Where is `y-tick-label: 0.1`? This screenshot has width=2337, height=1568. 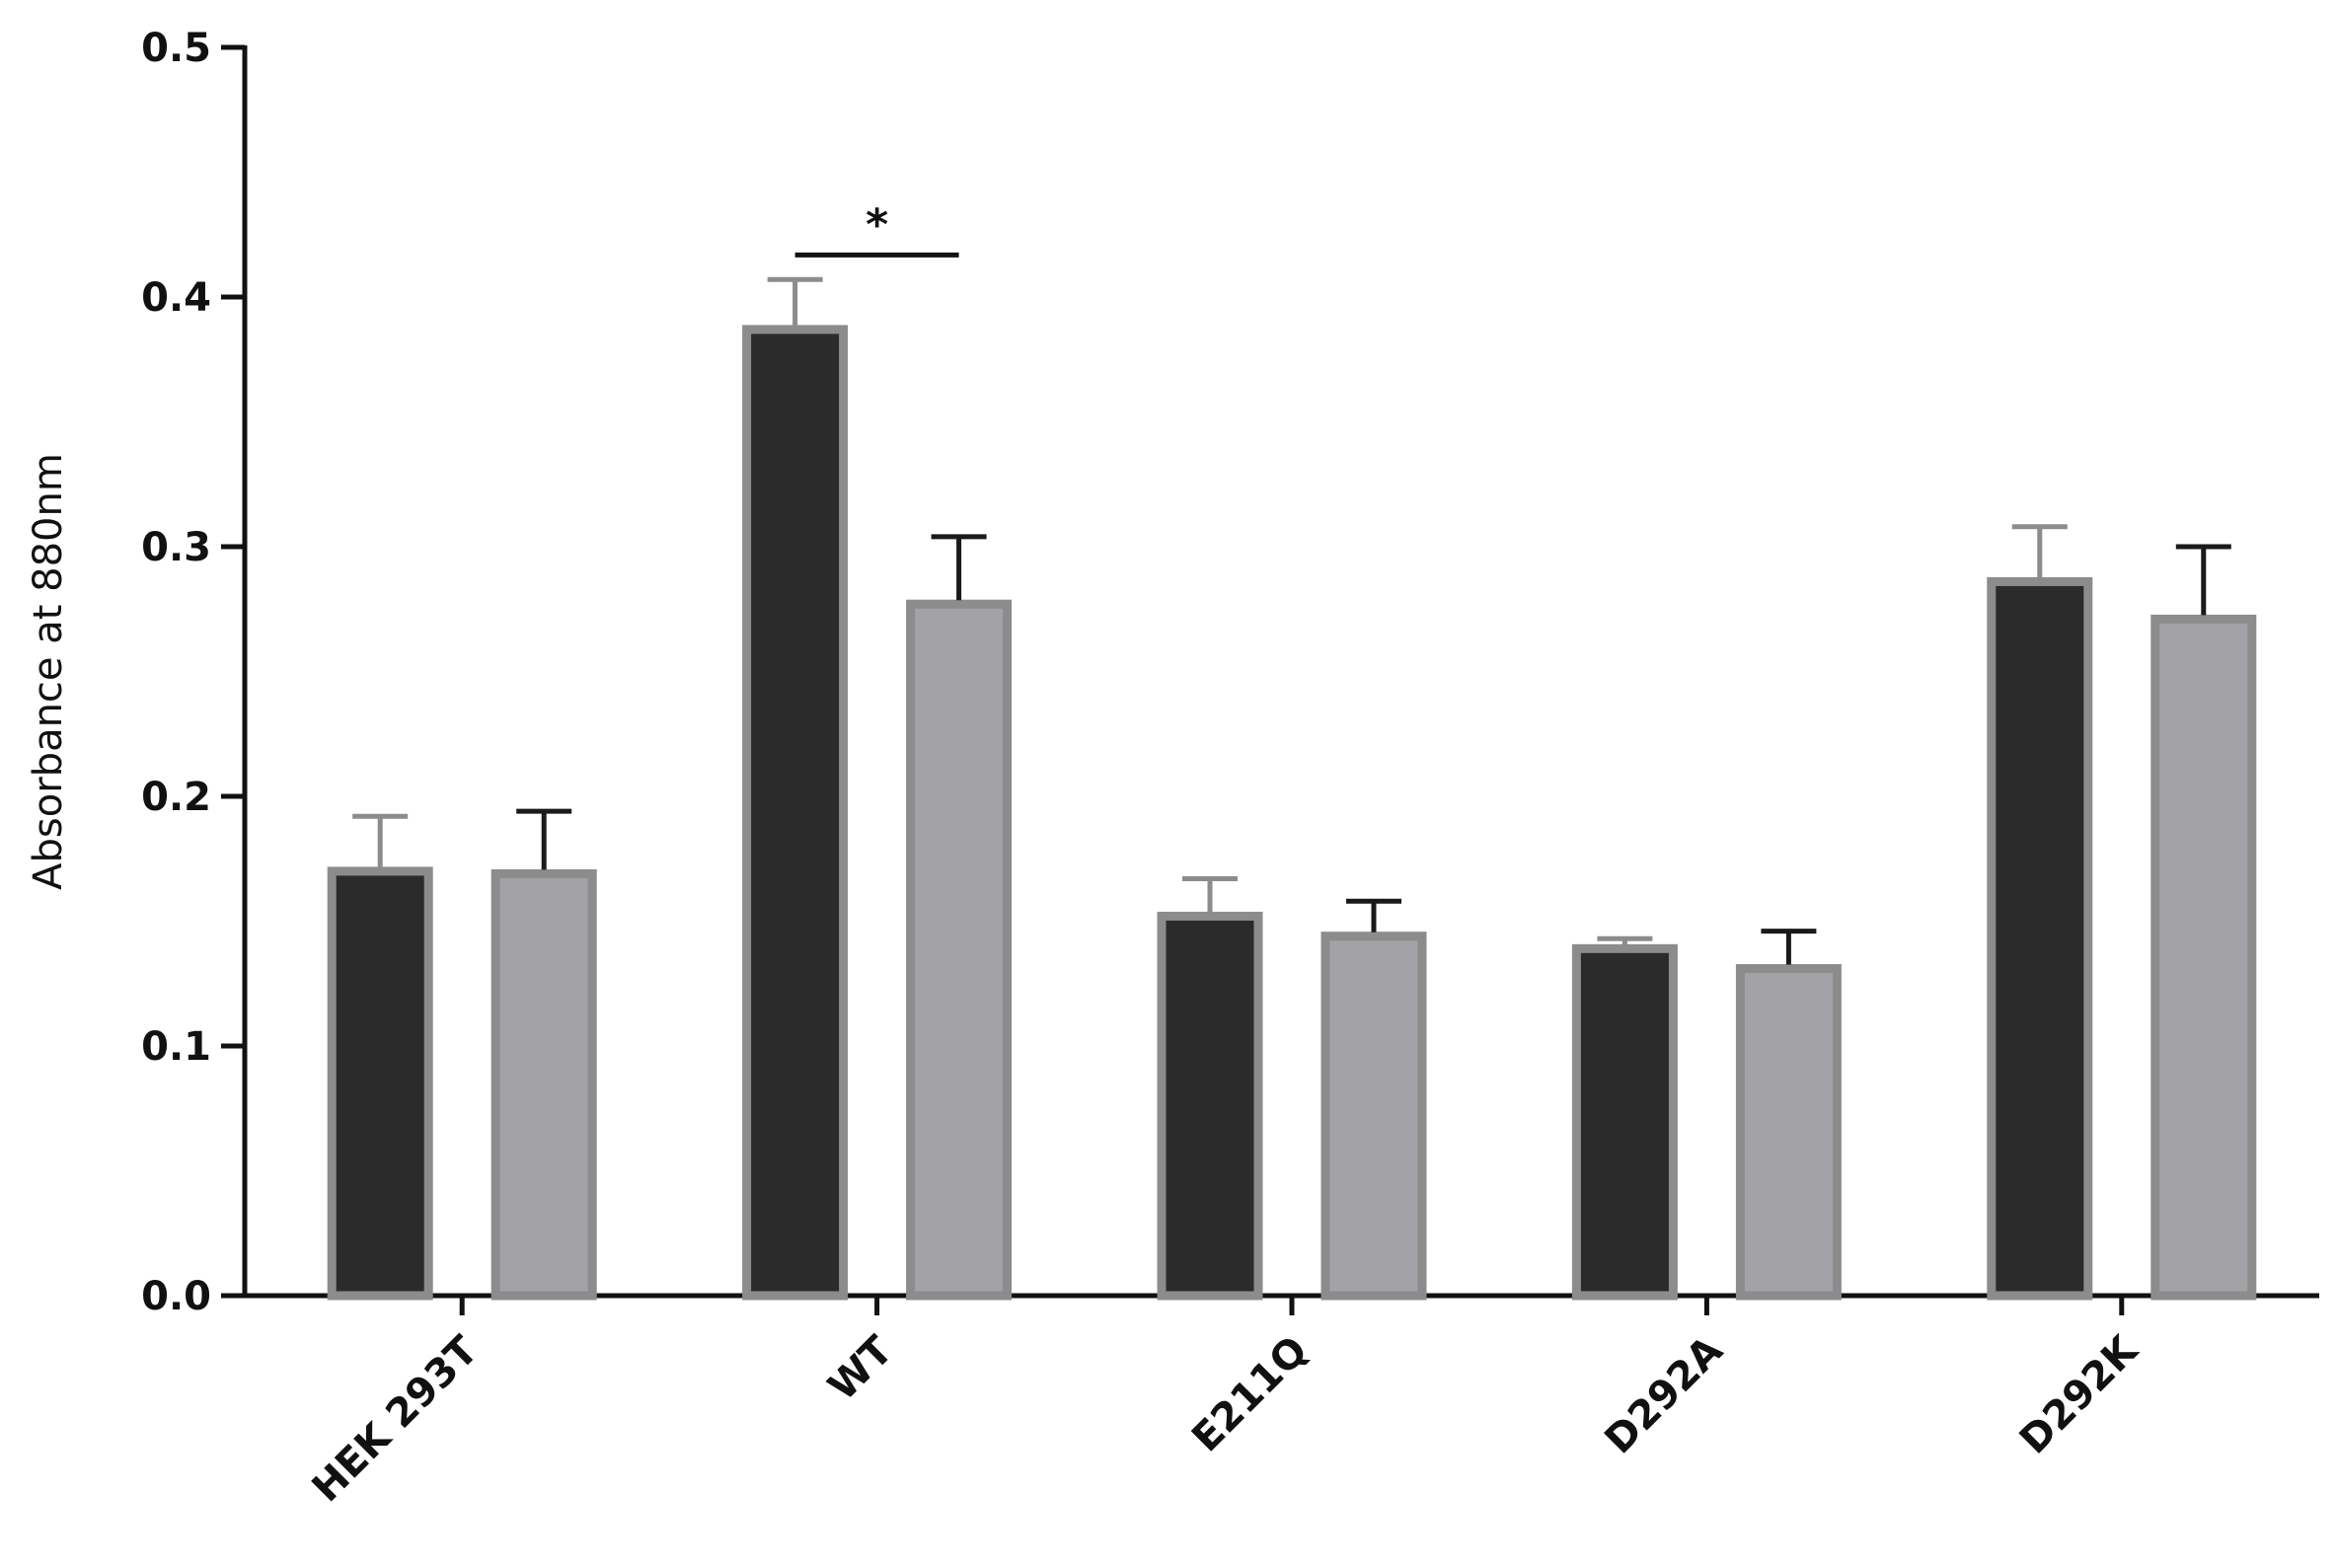 y-tick-label: 0.1 is located at coordinates (176, 1047).